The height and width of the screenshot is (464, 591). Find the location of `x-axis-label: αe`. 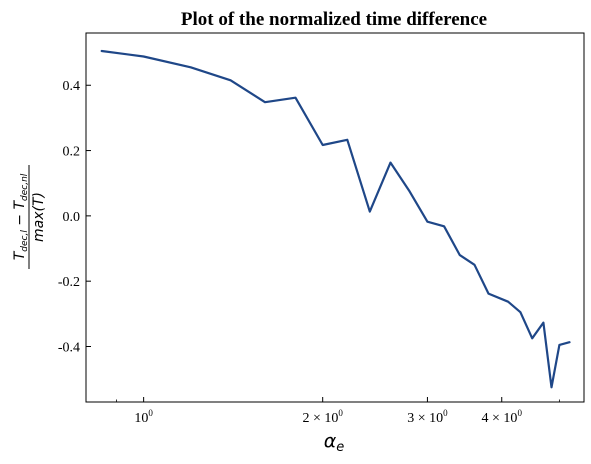

x-axis-label: αe is located at coordinates (334, 442).